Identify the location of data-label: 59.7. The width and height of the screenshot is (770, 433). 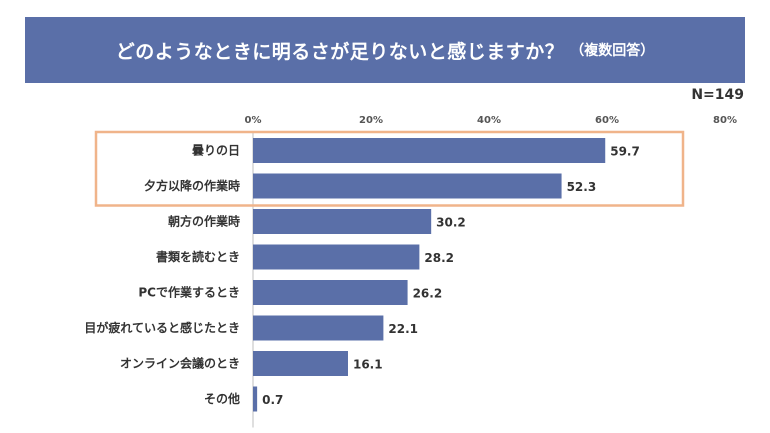
(625, 152).